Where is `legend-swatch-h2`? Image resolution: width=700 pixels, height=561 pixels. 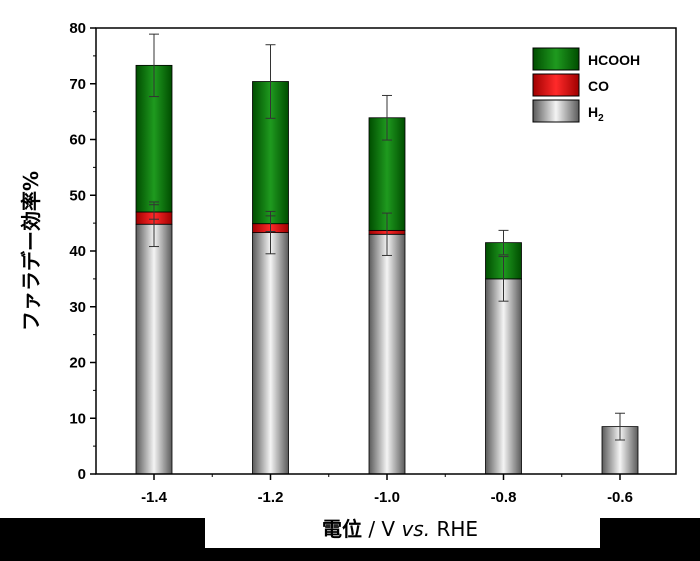
legend-swatch-h2 is located at coordinates (556, 111).